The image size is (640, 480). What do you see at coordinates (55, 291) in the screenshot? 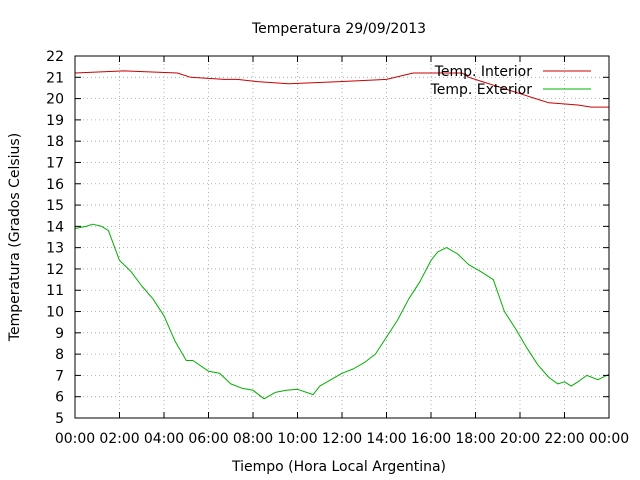
I see `y-tick-label: 11` at bounding box center [55, 291].